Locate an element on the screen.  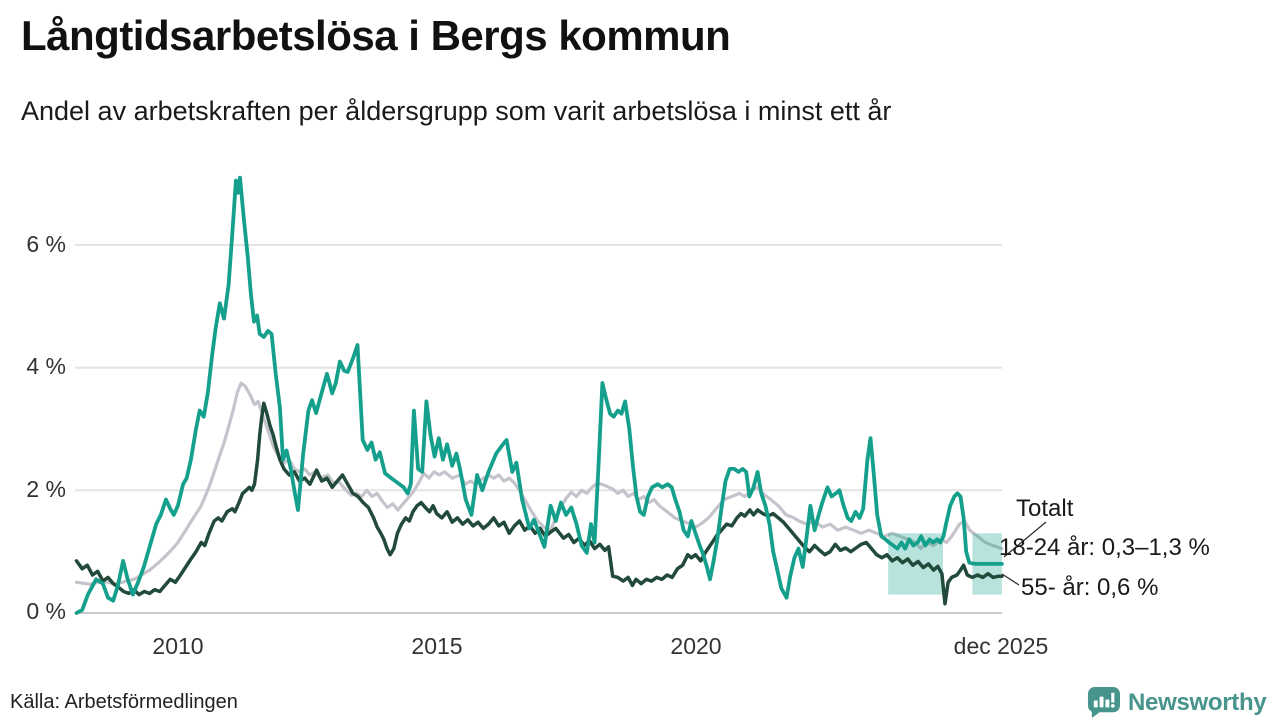
y-tick-6pct: 6 % is located at coordinates (46, 244).